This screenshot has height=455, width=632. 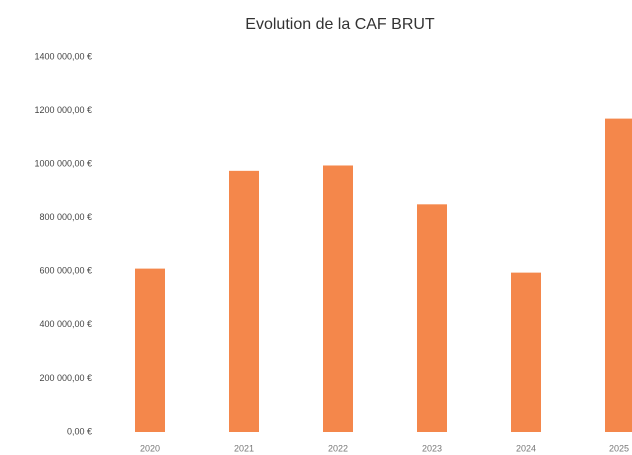 What do you see at coordinates (150, 448) in the screenshot?
I see `x-tick-label: 2020` at bounding box center [150, 448].